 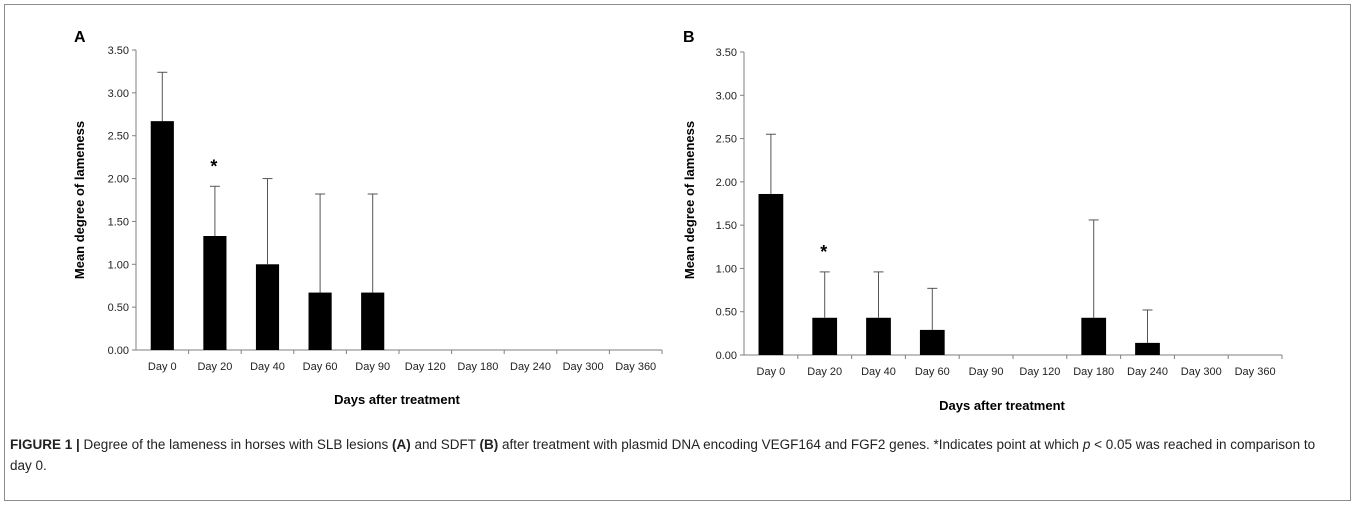 I want to click on panel-b-y-tick-label: 1.00, so click(x=726, y=269).